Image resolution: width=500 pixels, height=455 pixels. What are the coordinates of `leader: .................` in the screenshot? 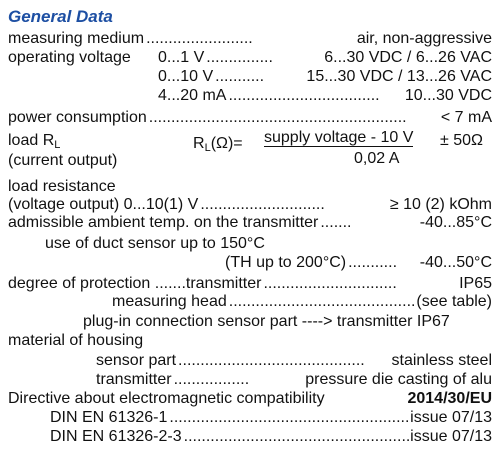 It's located at (211, 379).